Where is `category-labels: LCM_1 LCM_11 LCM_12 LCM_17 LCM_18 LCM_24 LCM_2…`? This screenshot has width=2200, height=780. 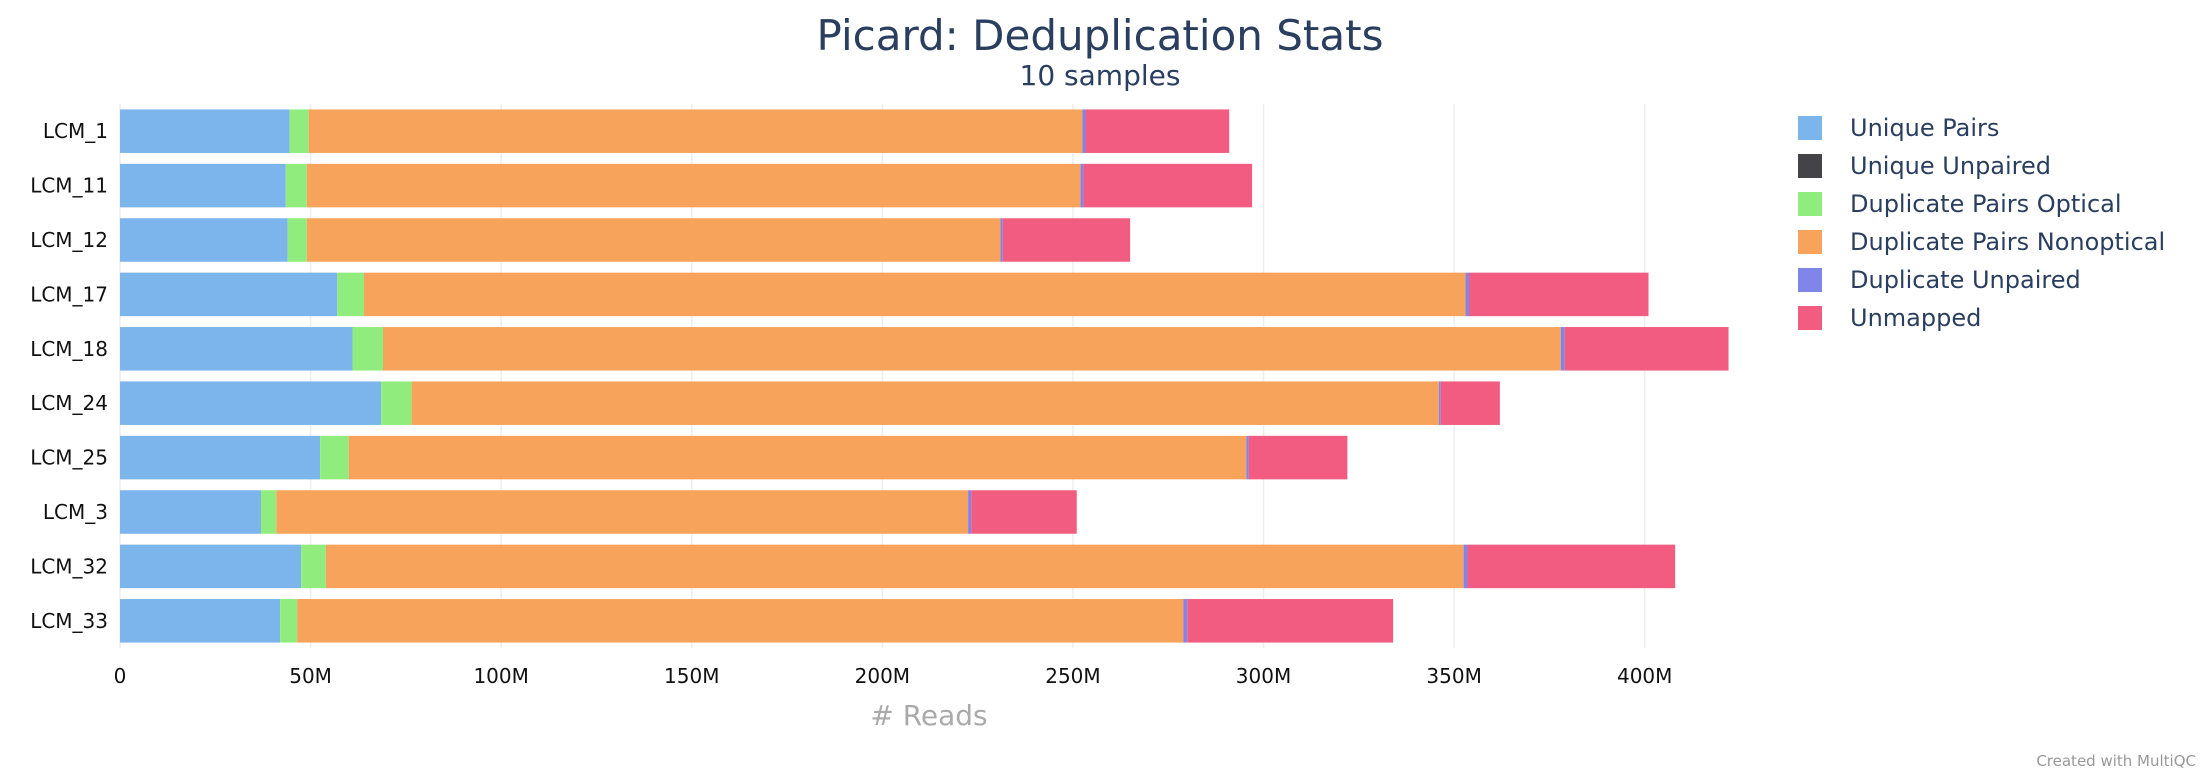
category-labels: LCM_1 LCM_11 LCM_12 LCM_17 LCM_18 LCM_24 LCM_2… is located at coordinates (69, 376).